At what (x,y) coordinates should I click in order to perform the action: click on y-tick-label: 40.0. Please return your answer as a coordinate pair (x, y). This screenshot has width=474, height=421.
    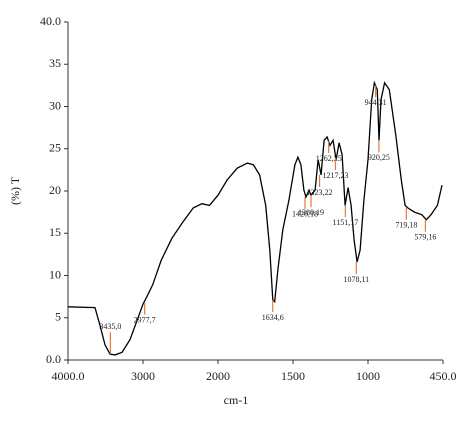
    Looking at the image, I should click on (50, 21).